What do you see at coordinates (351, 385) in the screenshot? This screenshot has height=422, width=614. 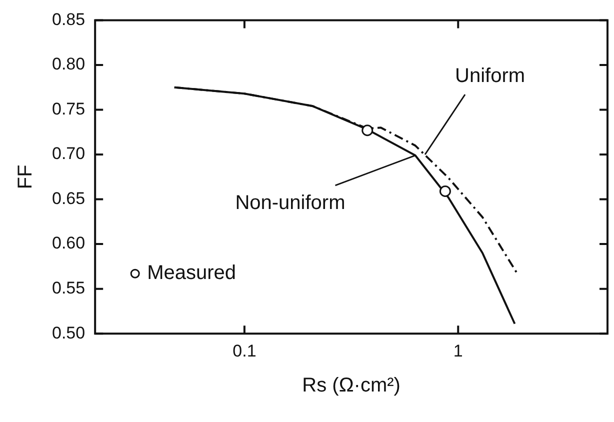 I see `x-axis-title: Rs (Ω·cm²)` at bounding box center [351, 385].